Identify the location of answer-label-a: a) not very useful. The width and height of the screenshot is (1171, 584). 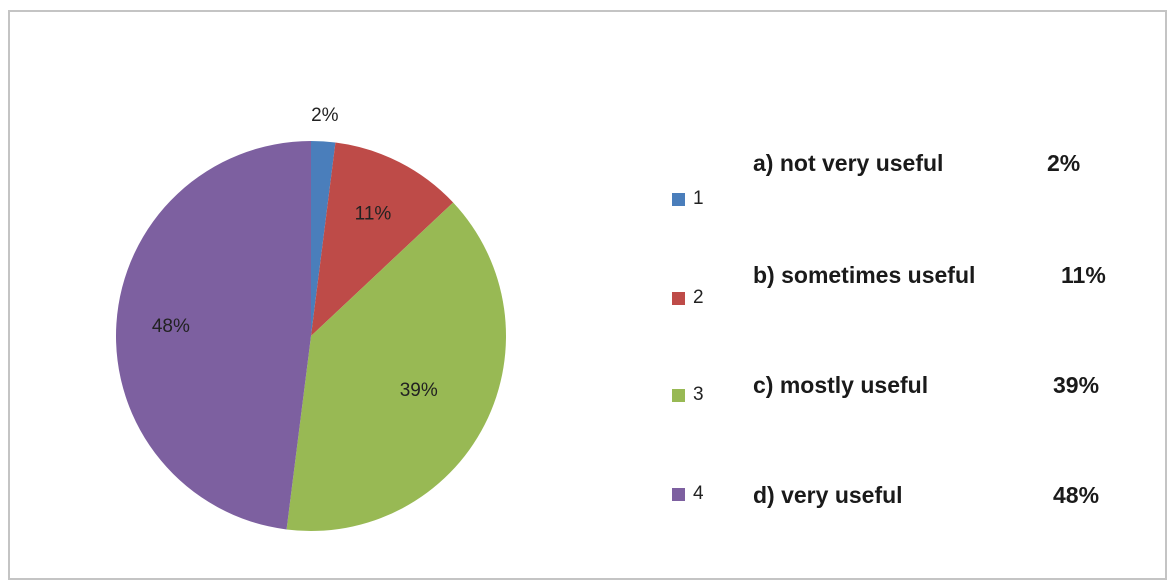
(848, 163).